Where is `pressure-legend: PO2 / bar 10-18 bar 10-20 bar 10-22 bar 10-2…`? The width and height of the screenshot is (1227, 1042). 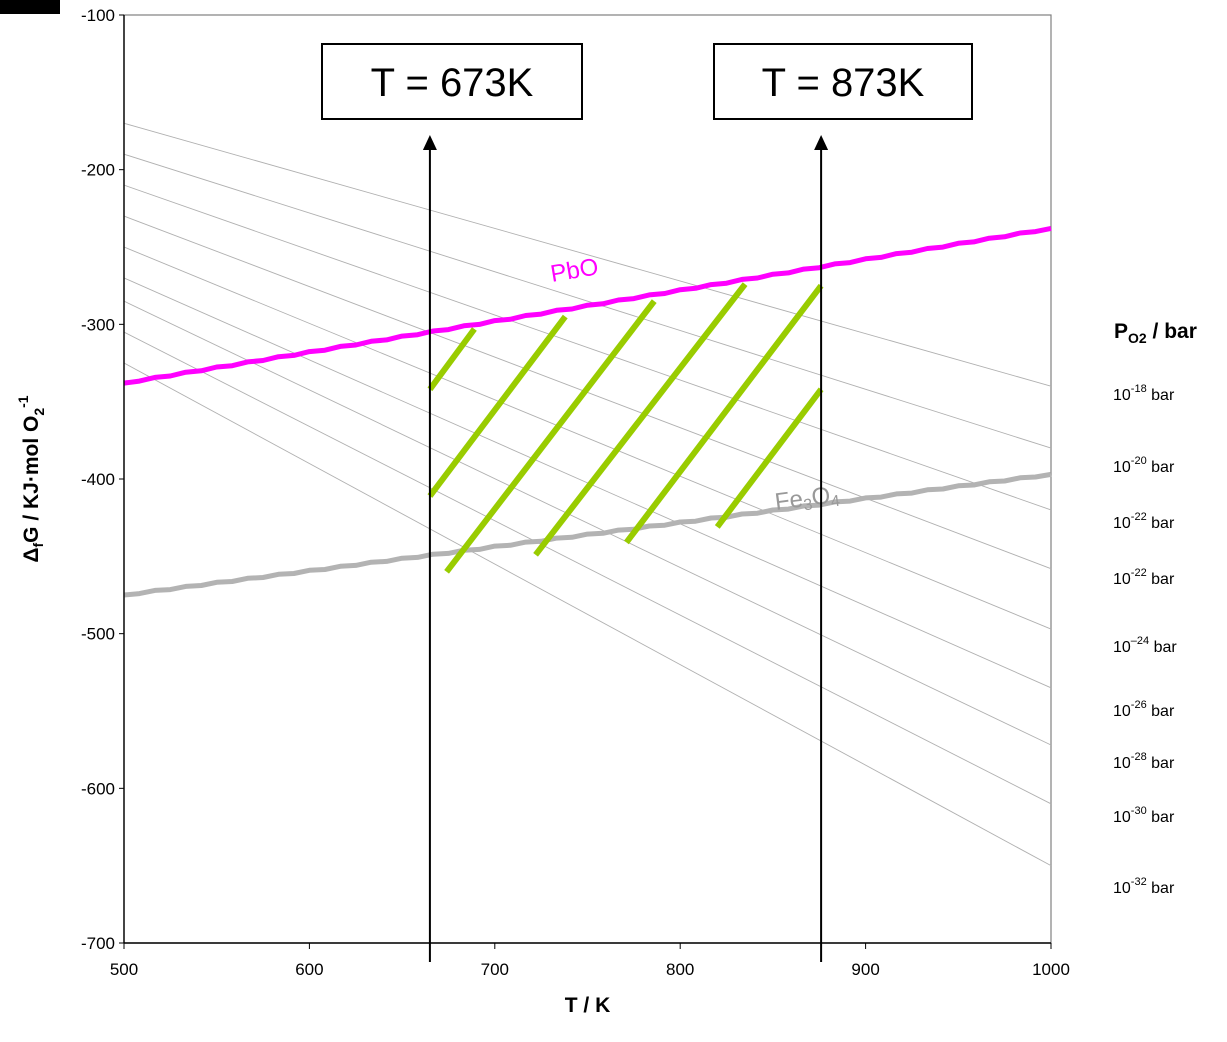 pressure-legend: PO2 / bar 10-18 bar 10-20 bar 10-22 bar 10-2… is located at coordinates (1155, 608).